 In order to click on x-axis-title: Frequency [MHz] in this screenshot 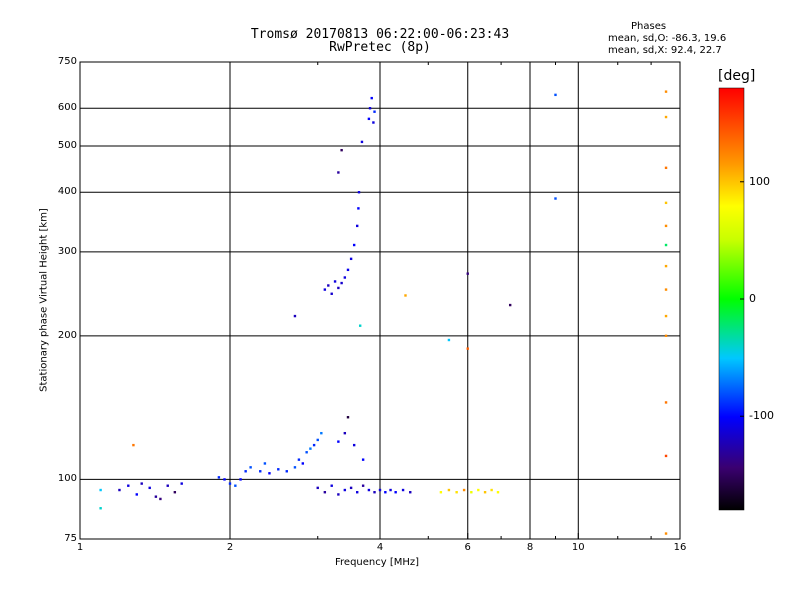, I will do `click(377, 562)`.